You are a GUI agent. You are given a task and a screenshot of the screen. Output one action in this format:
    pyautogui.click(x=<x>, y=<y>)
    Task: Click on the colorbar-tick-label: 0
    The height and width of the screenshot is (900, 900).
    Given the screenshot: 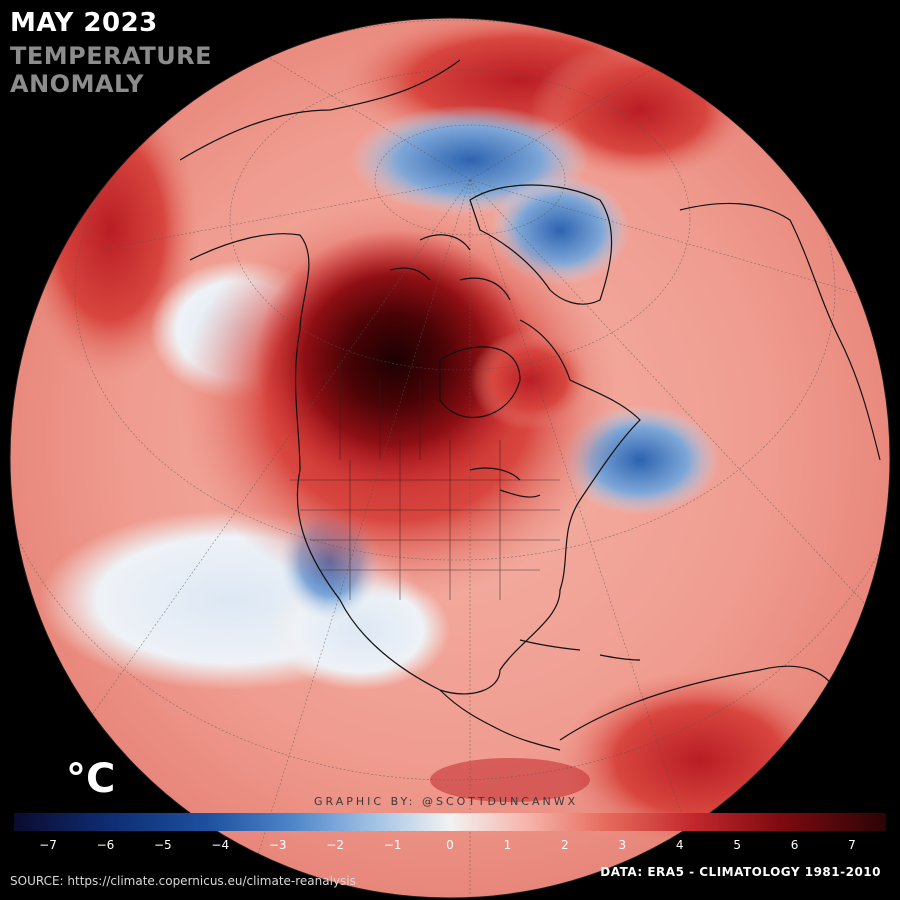 What is the action you would take?
    pyautogui.click(x=450, y=845)
    